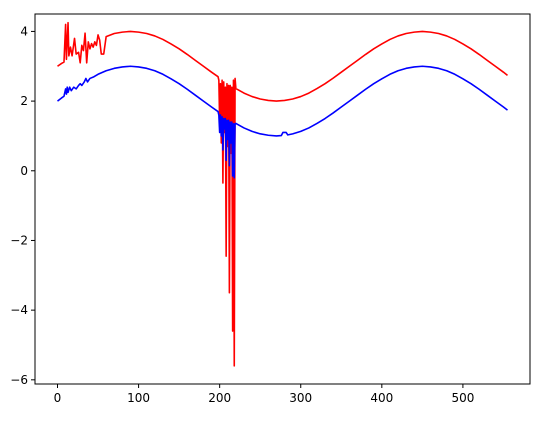 The height and width of the screenshot is (424, 542). What do you see at coordinates (138, 398) in the screenshot?
I see `x-tick-label: 100` at bounding box center [138, 398].